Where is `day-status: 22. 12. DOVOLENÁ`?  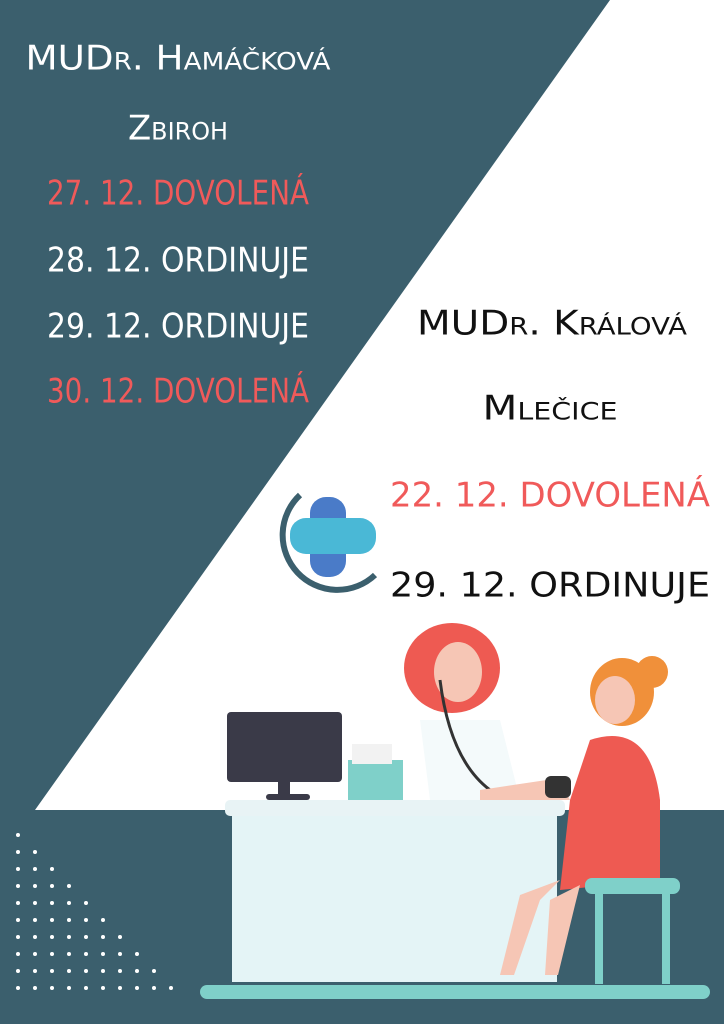
day-status: 22. 12. DOVOLENÁ is located at coordinates (550, 495).